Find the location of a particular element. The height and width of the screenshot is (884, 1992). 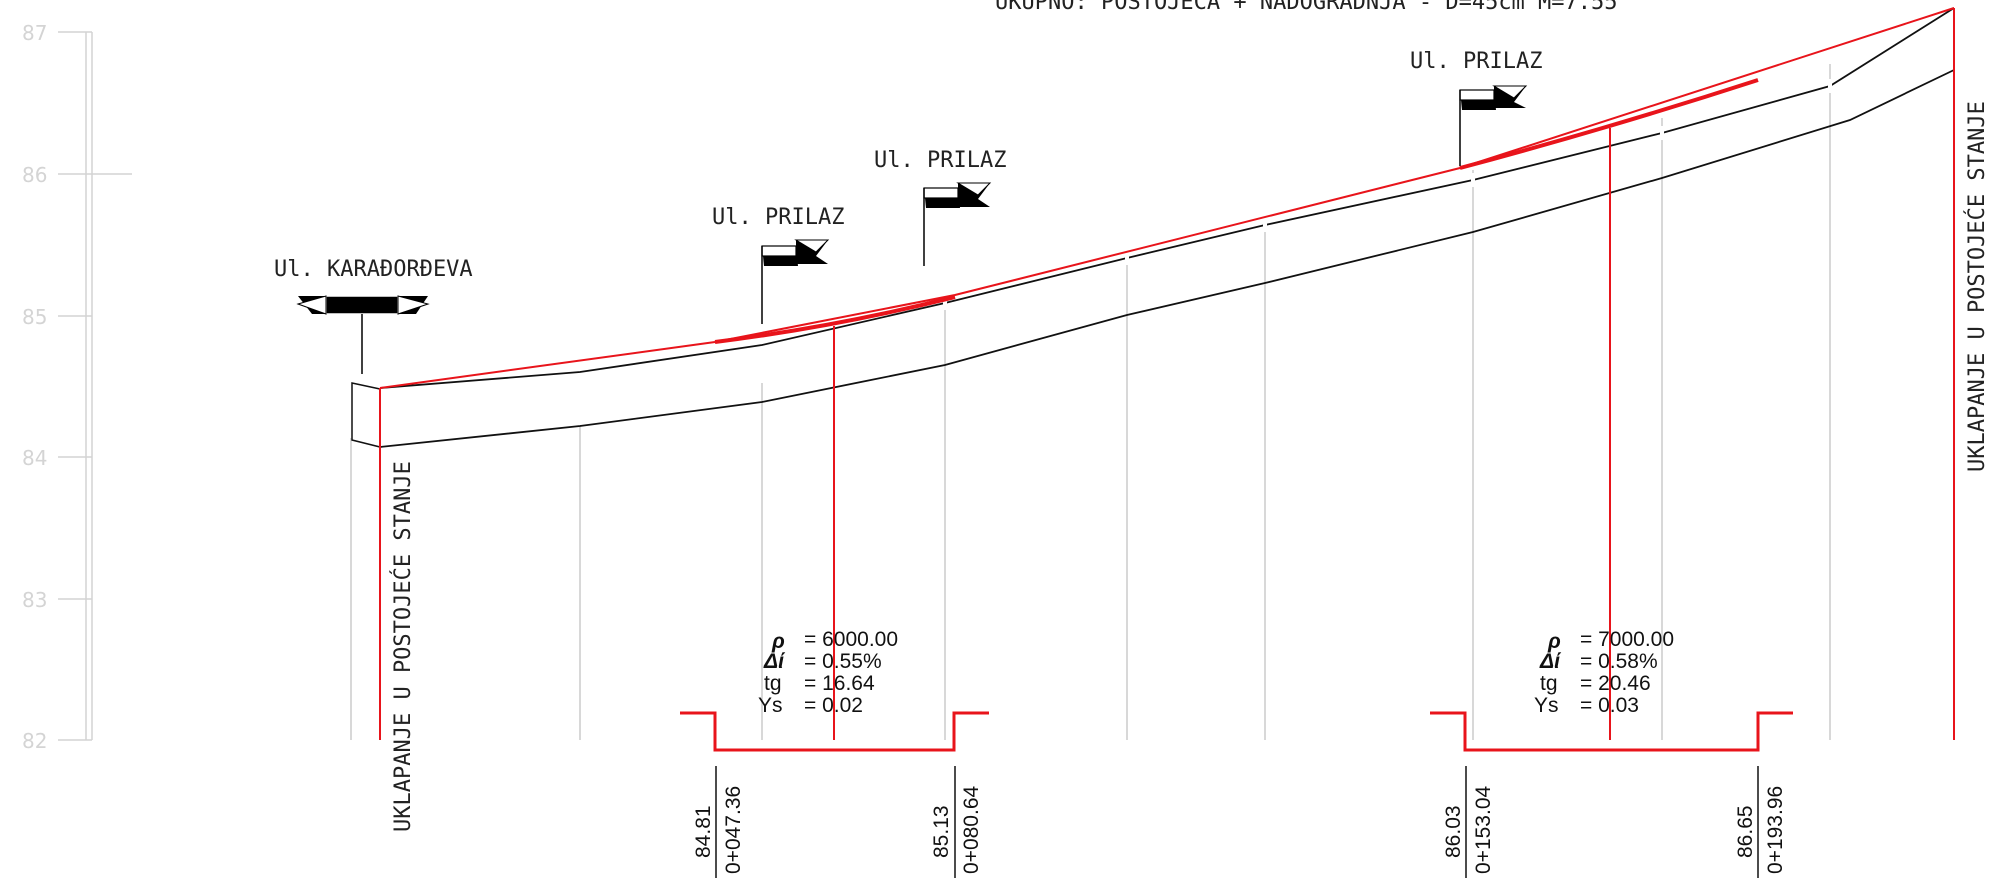

station-chainage: 0+047.36 is located at coordinates (733, 830).